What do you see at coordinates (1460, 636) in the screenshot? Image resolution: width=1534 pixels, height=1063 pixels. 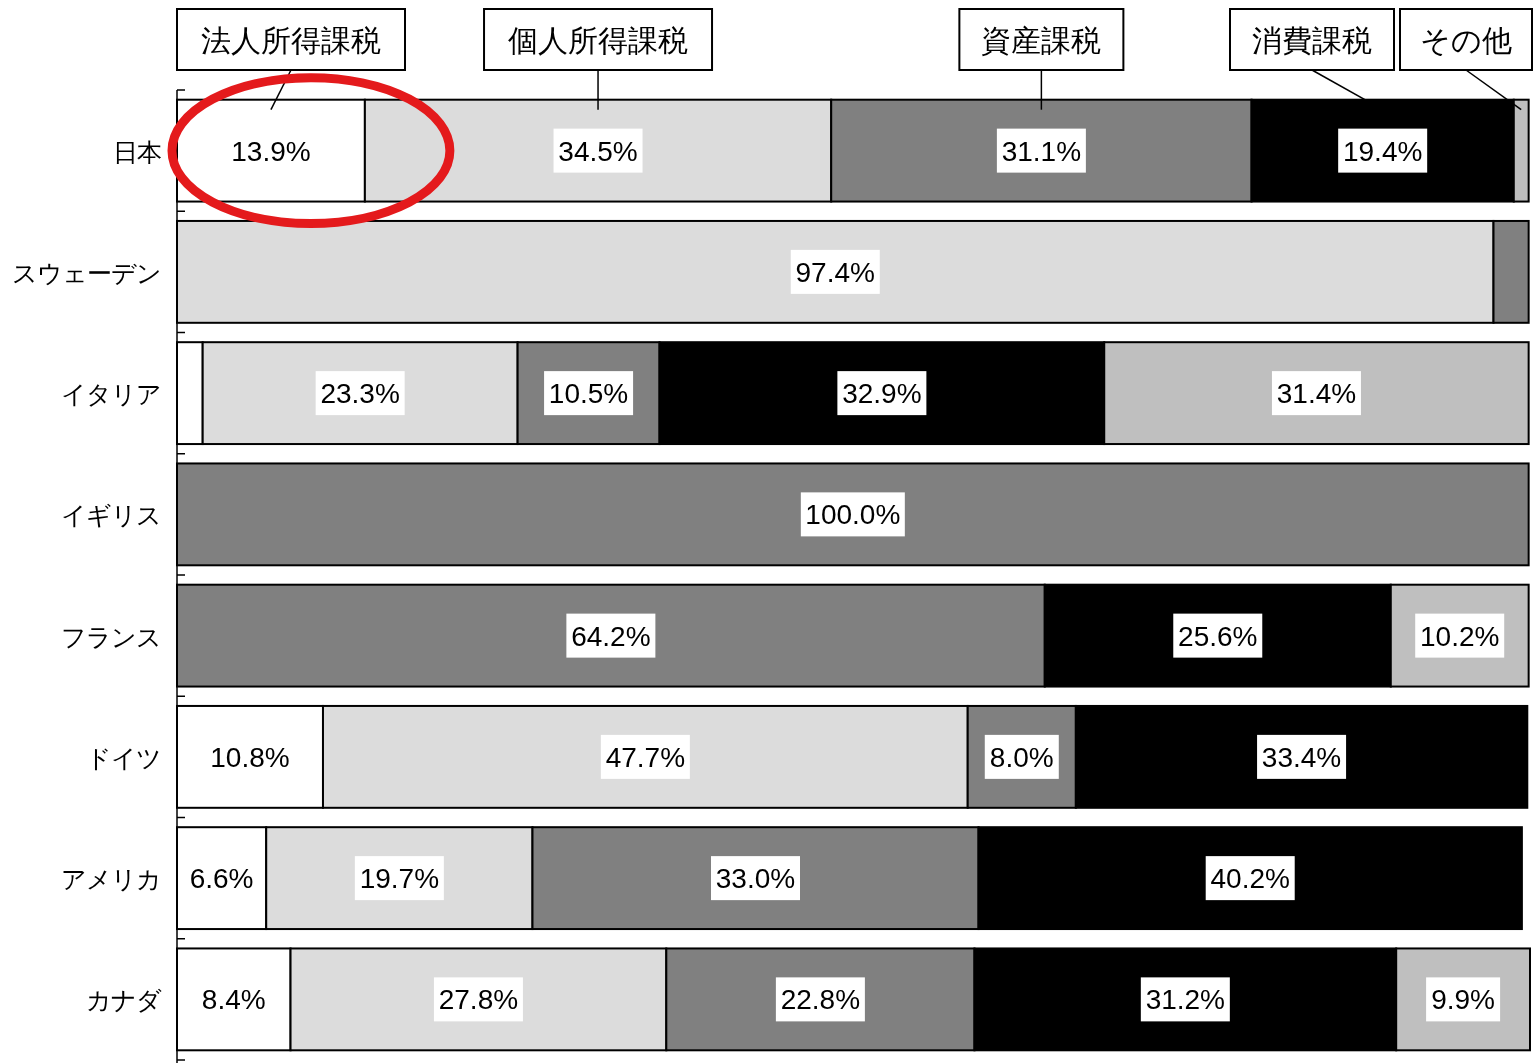 I see `data-label: 10.2%` at bounding box center [1460, 636].